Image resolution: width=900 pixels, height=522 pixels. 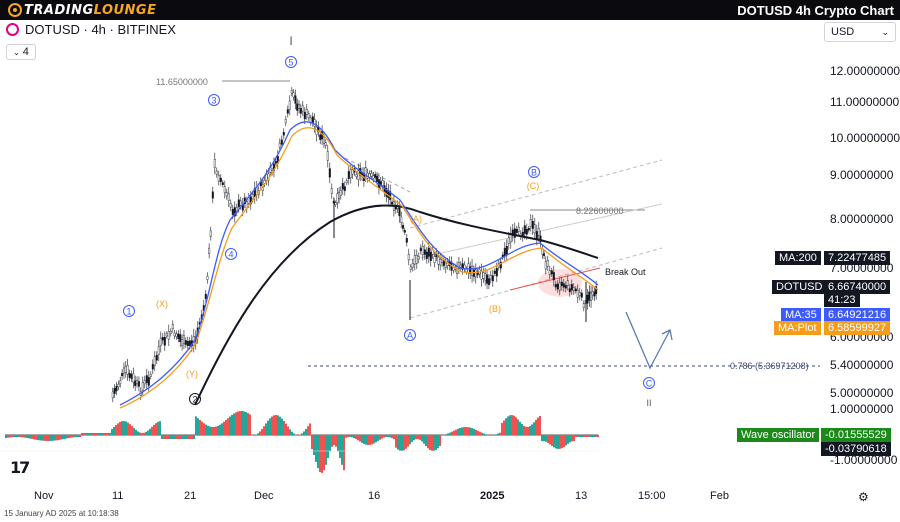 I want to click on chart-title: DOTUSD 4h Crypto Chart, so click(x=815, y=10).